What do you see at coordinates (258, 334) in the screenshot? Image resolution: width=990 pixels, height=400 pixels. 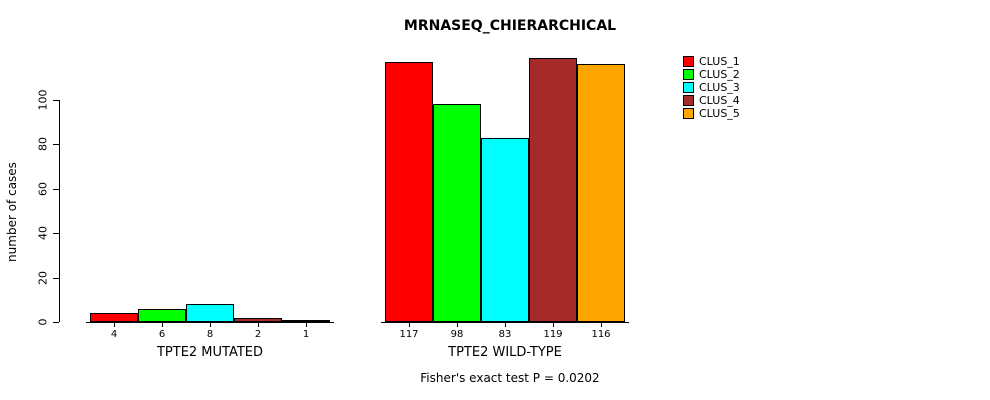 I see `bar-value-label: 2` at bounding box center [258, 334].